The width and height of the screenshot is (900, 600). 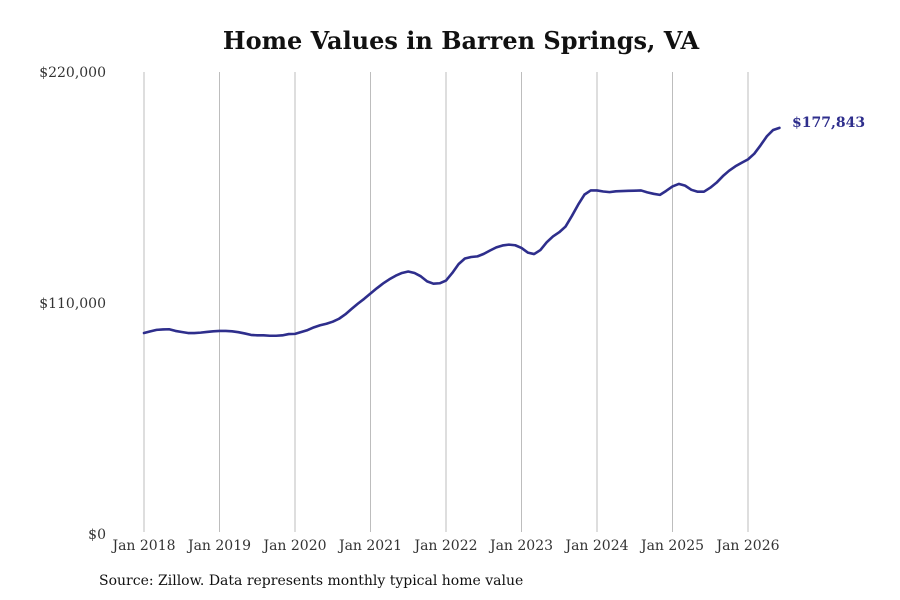 I want to click on x-tick-label: Jan 2023, so click(x=520, y=546).